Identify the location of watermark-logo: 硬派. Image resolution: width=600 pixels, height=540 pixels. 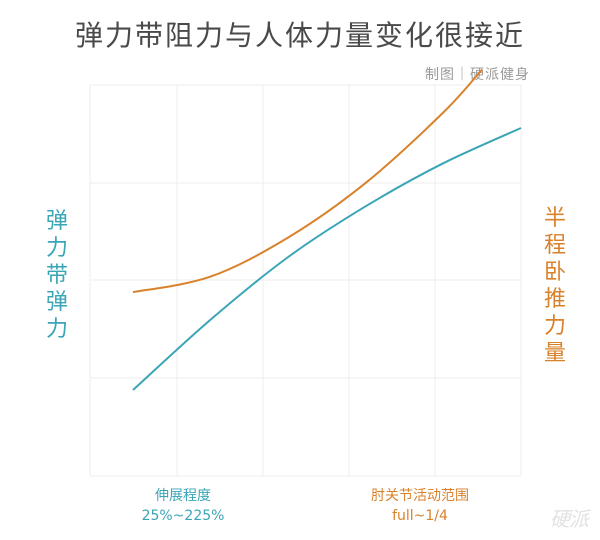
(569, 519).